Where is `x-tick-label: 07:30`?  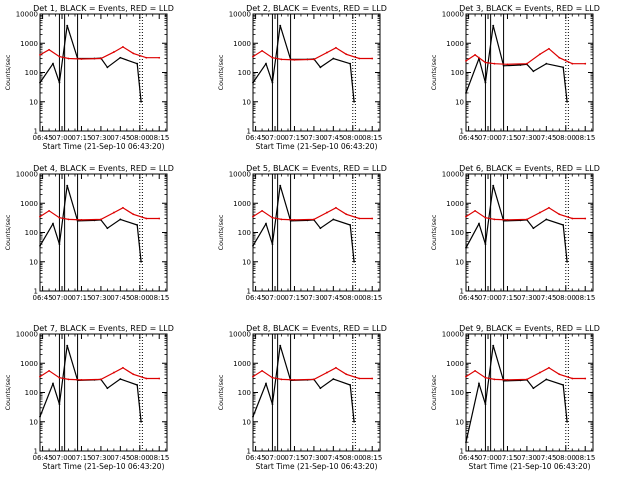
x-tick-label: 07:30 is located at coordinates (314, 458).